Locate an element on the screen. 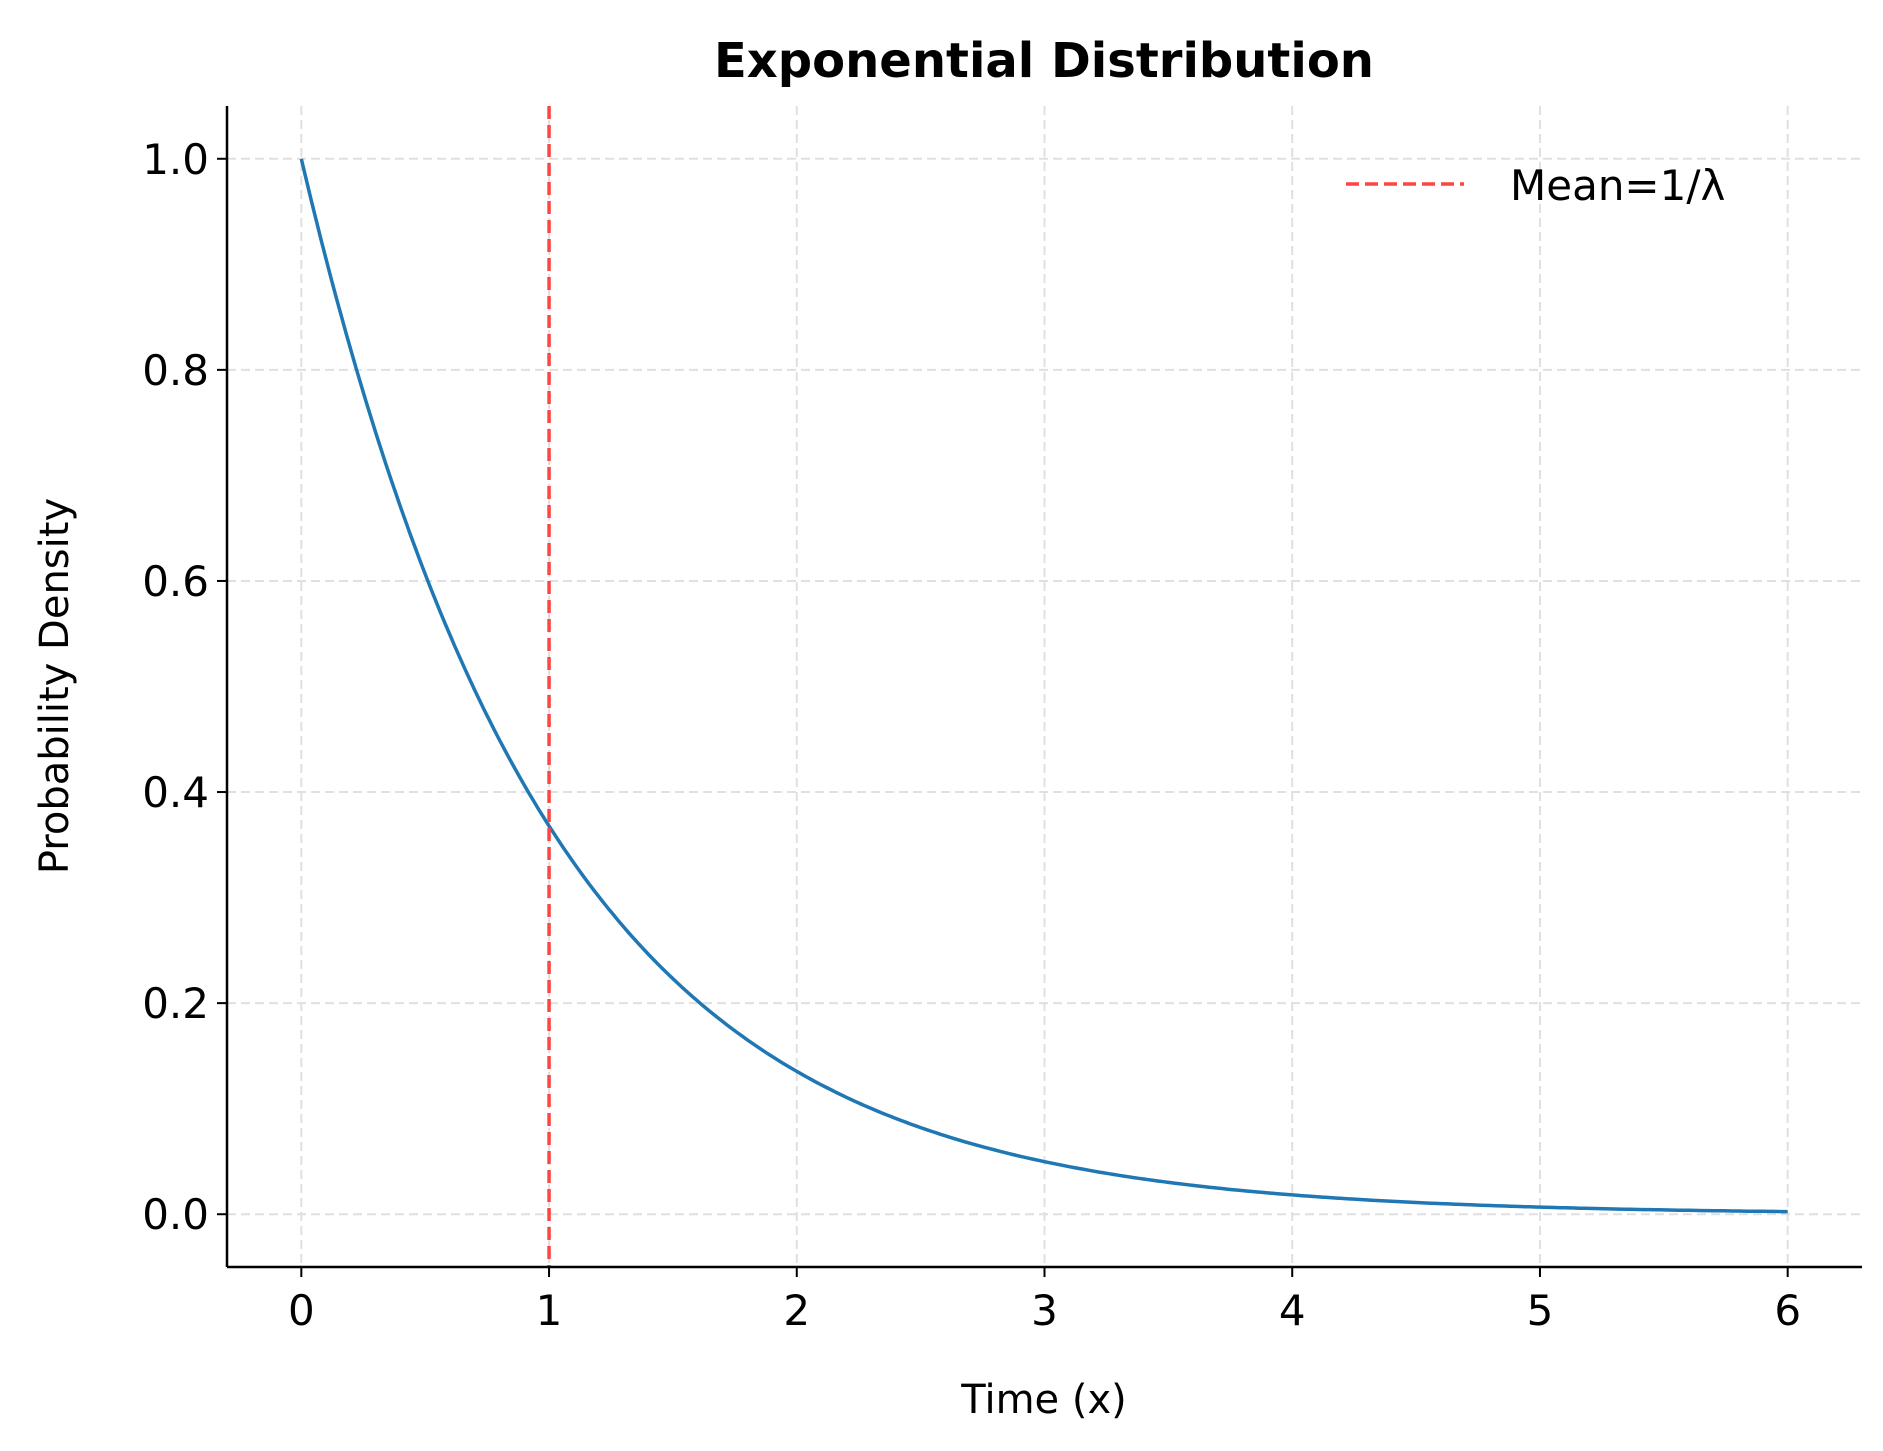  x-tick-label: 3 is located at coordinates (1044, 1310).